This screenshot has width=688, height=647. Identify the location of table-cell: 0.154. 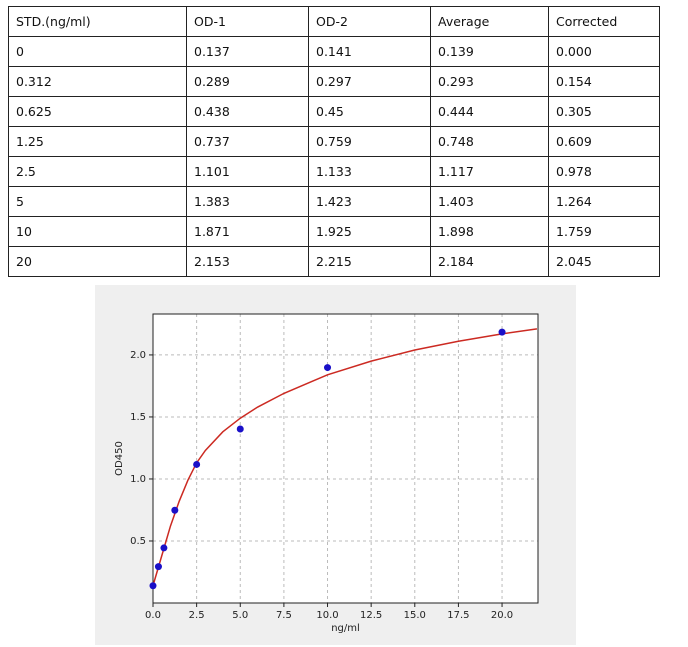
(604, 81).